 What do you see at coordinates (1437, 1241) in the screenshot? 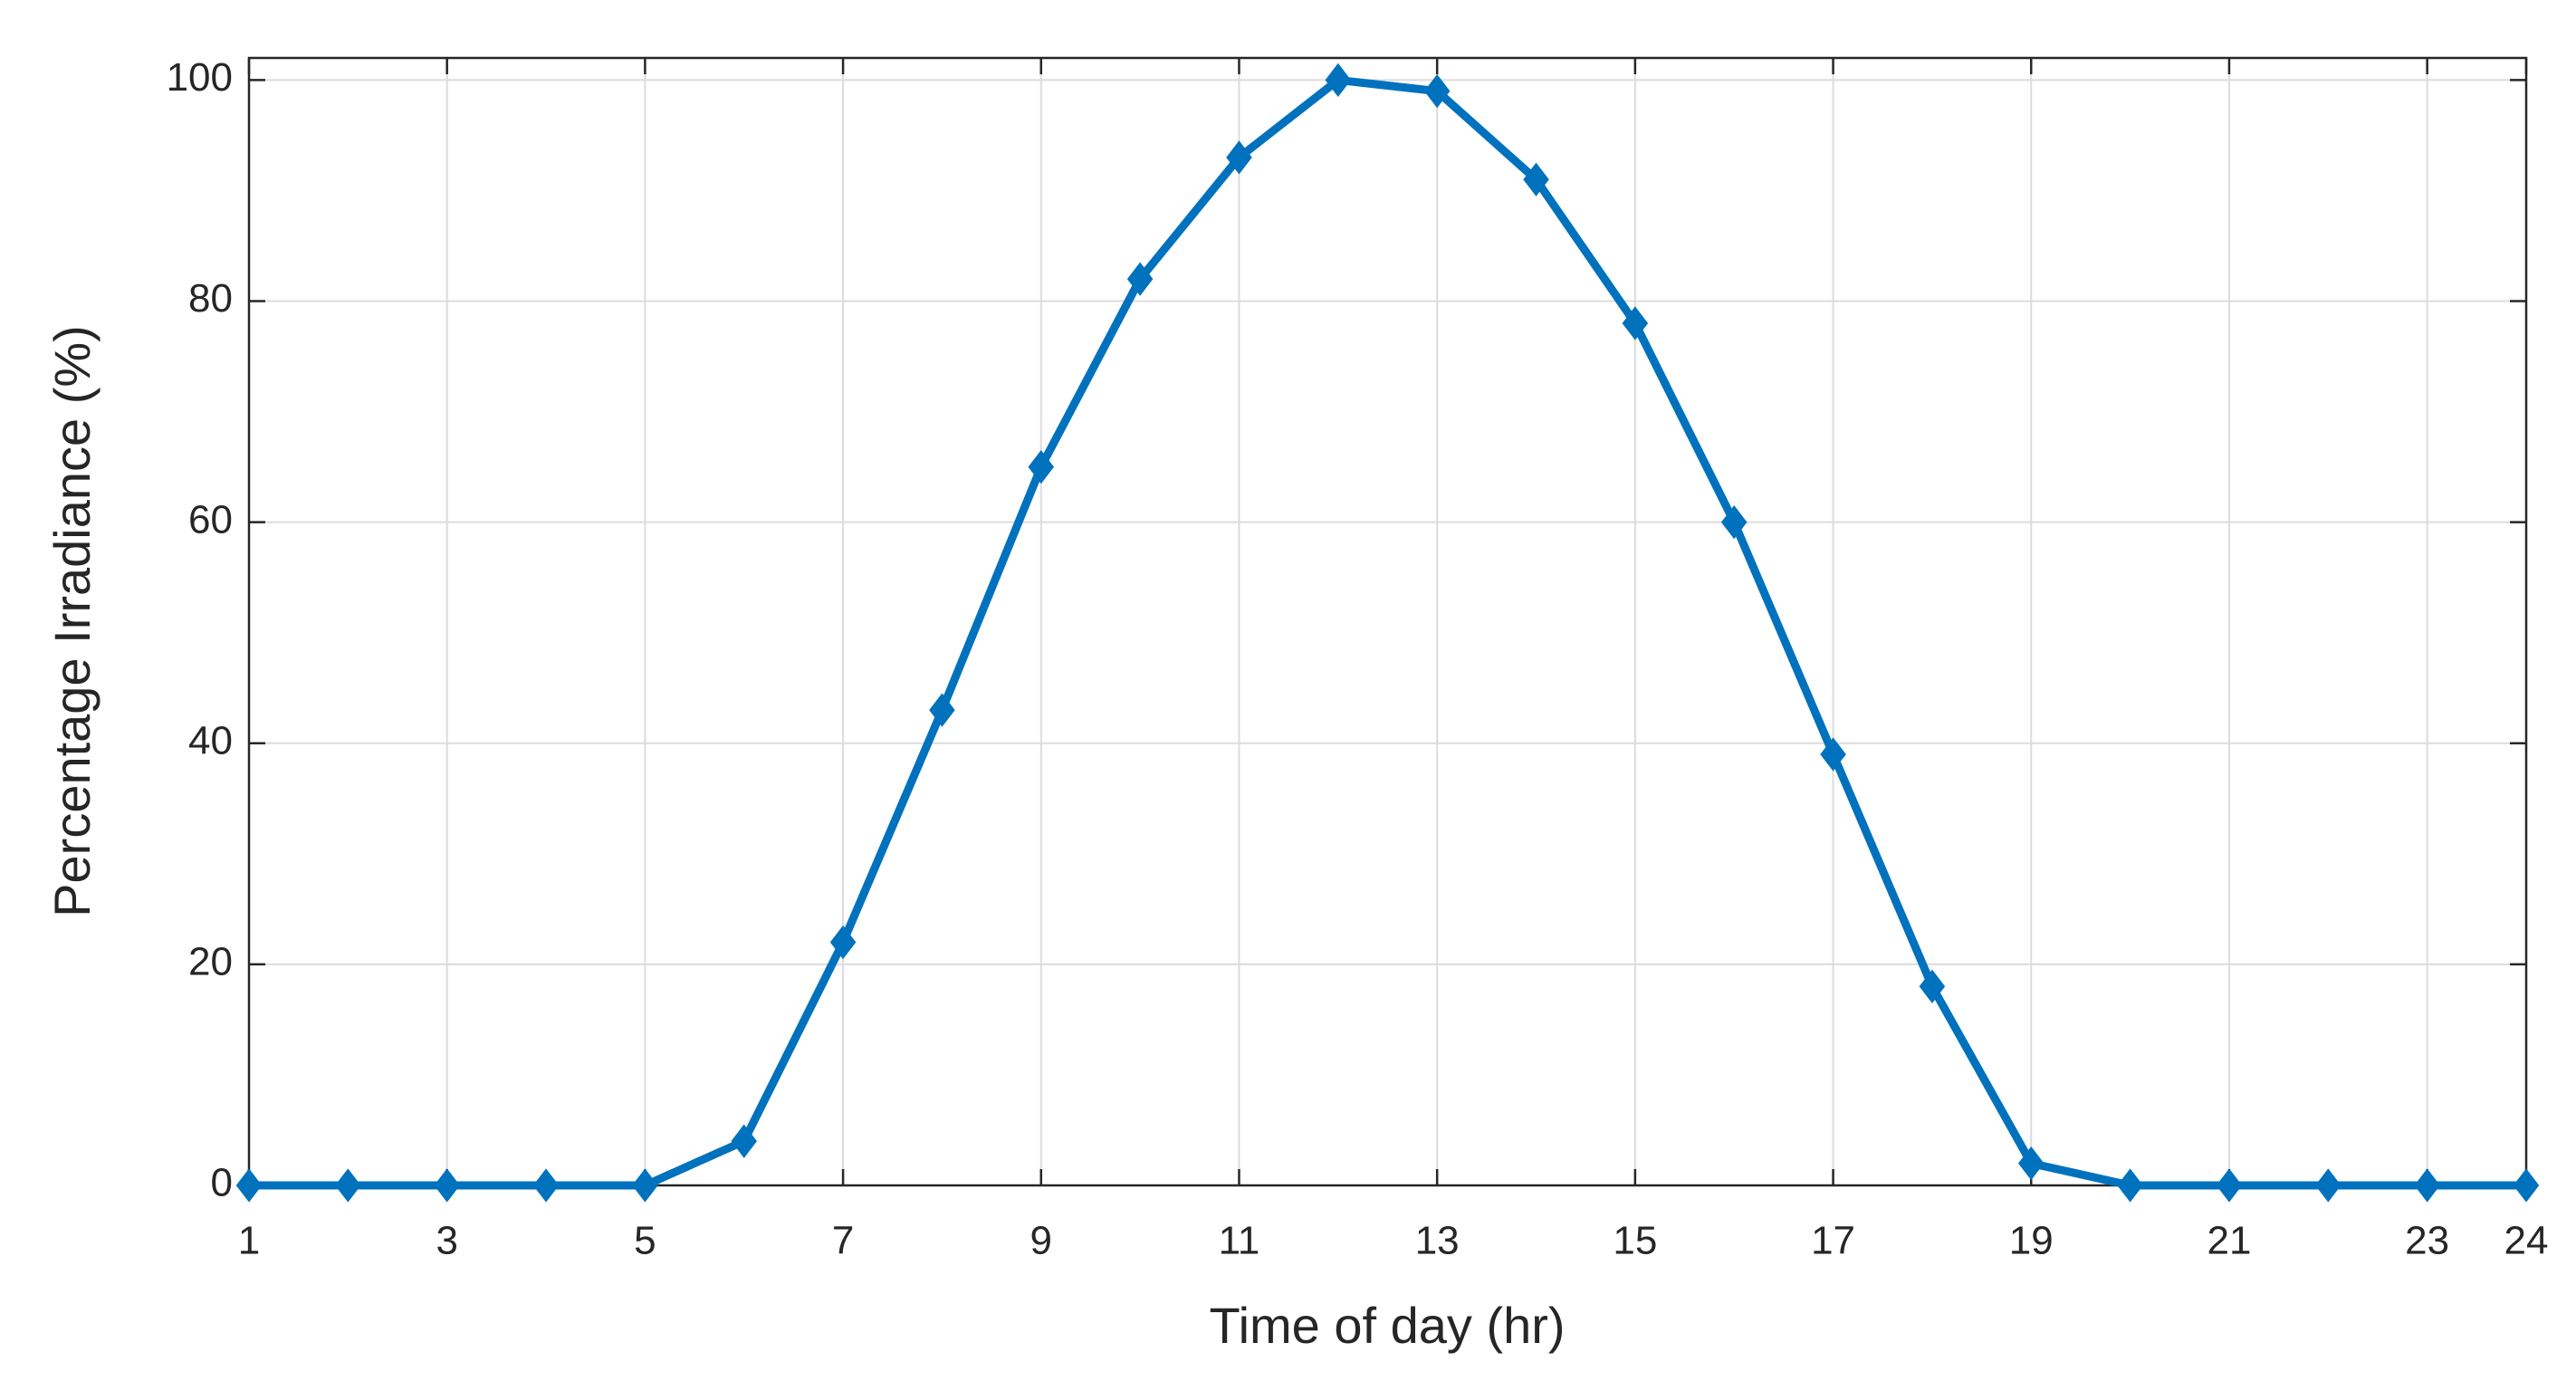
I see `x-tick-label: 13` at bounding box center [1437, 1241].